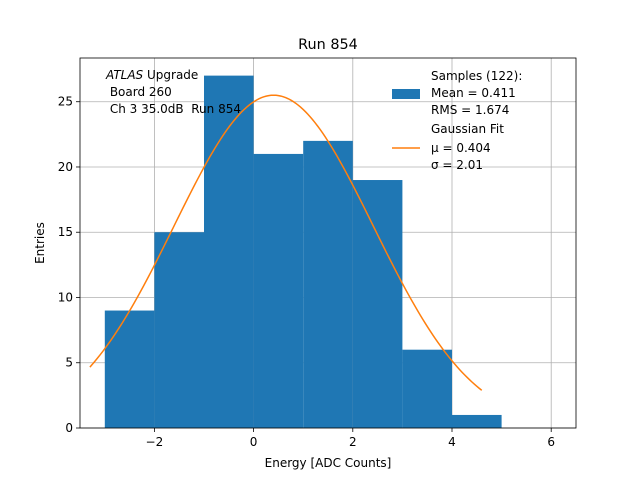  What do you see at coordinates (254, 442) in the screenshot?
I see `x-tick-label: 0` at bounding box center [254, 442].